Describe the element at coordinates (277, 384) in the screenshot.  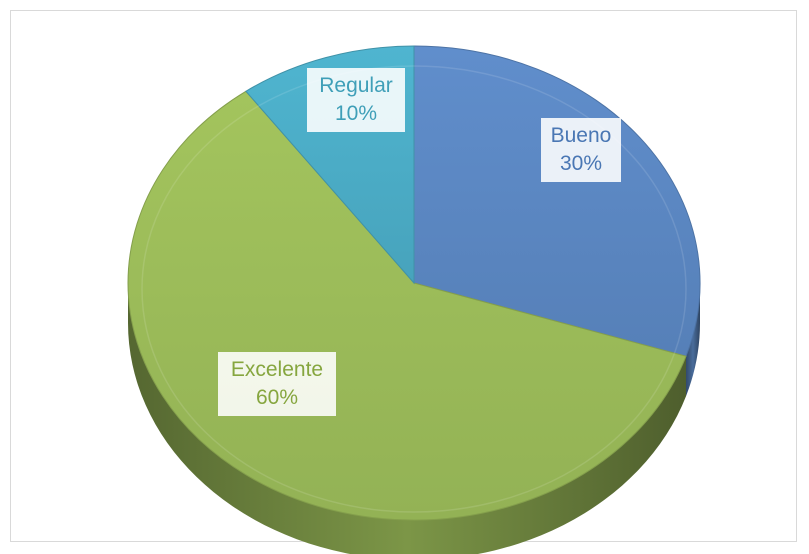
I see `data-label-excelente: Excelente 60%` at that location.